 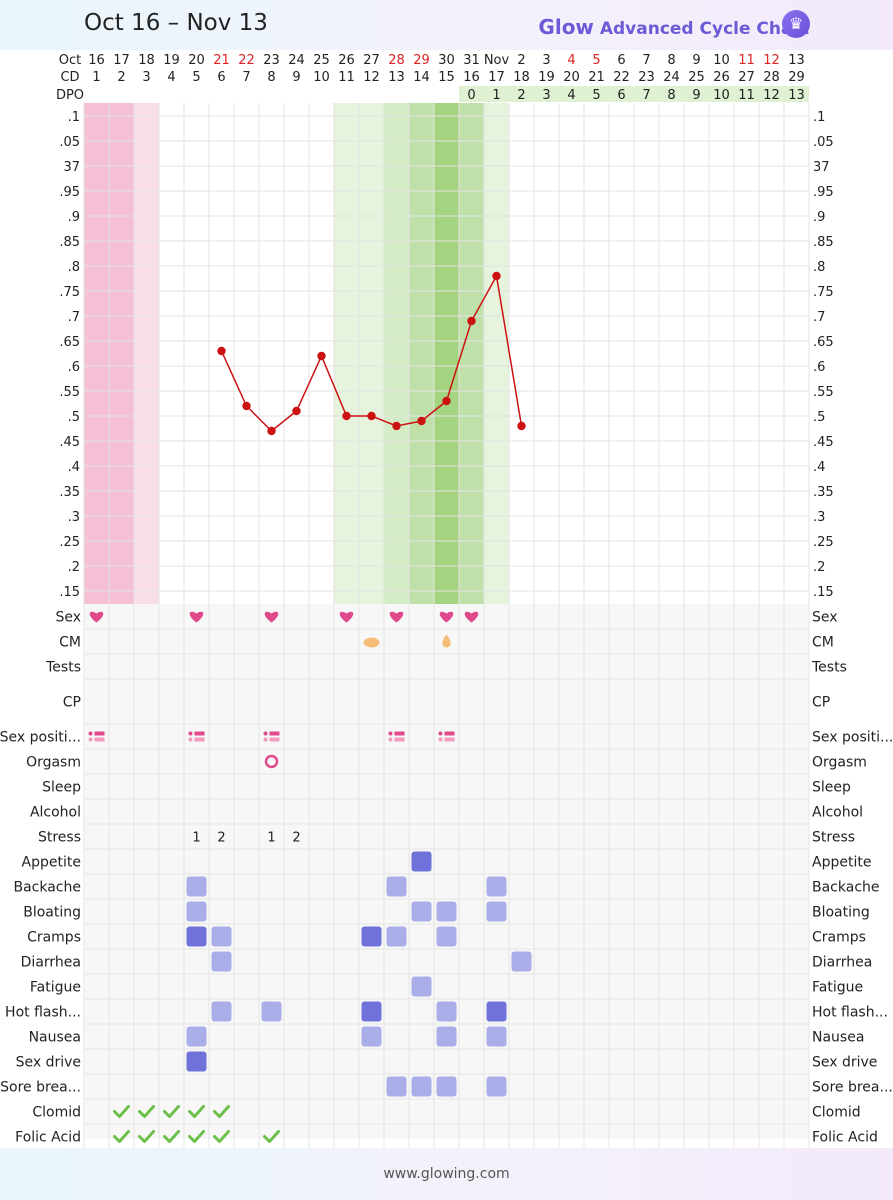 What do you see at coordinates (121, 60) in the screenshot?
I see `date-tick-label: 17` at bounding box center [121, 60].